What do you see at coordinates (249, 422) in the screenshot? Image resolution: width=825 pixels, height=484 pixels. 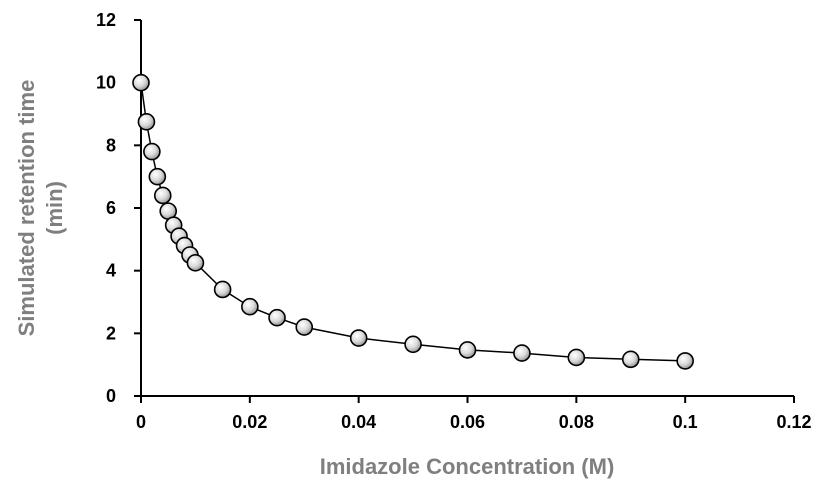 I see `x-tick-label: 0.02` at bounding box center [249, 422].